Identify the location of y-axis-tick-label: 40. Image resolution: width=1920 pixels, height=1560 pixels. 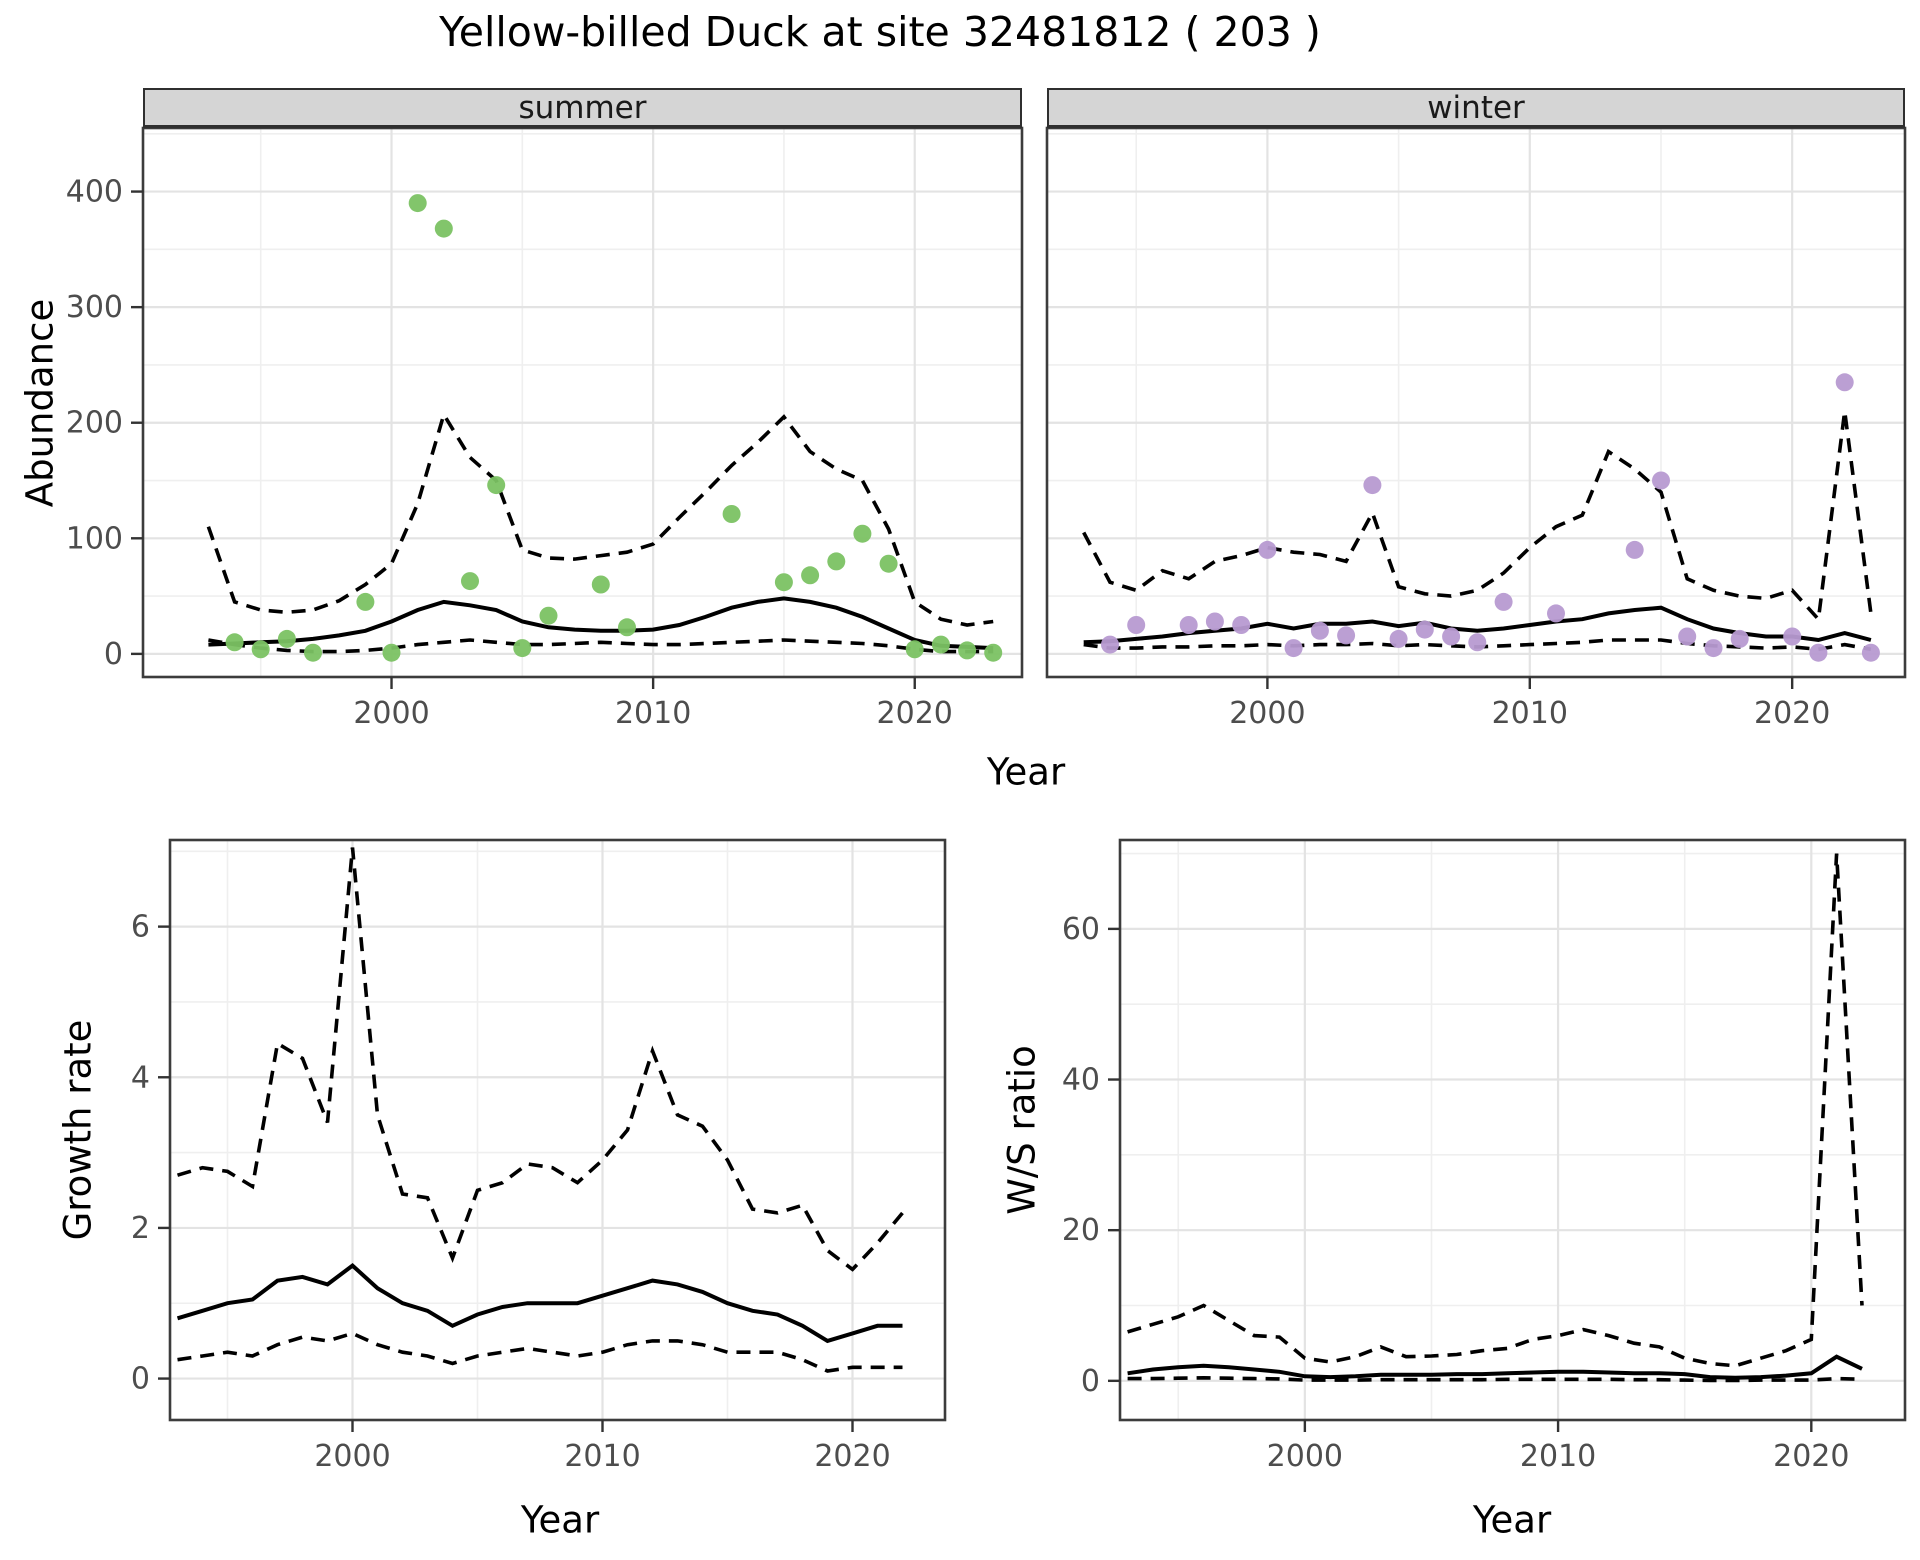
(1081, 1080).